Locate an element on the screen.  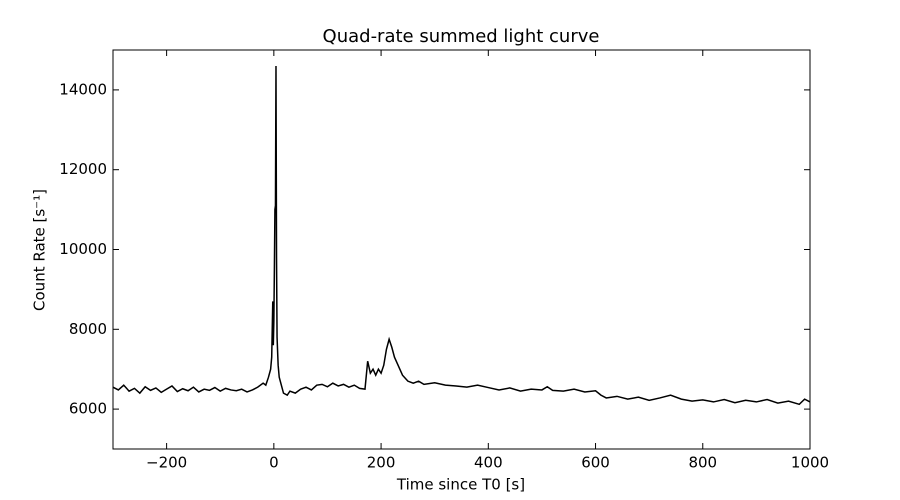
y-tick-label: 8000 is located at coordinates (88, 329).